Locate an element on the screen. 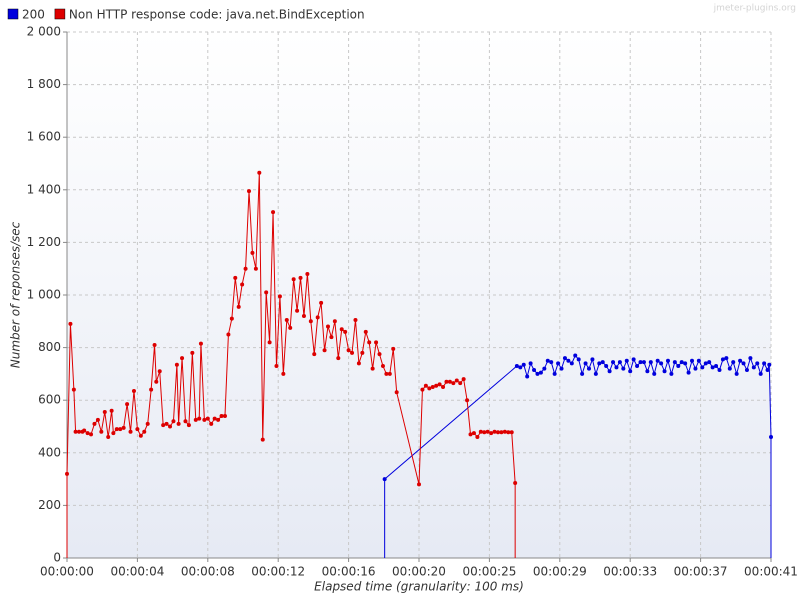 The width and height of the screenshot is (800, 600). y-tick-label: 1 600 is located at coordinates (44, 137).